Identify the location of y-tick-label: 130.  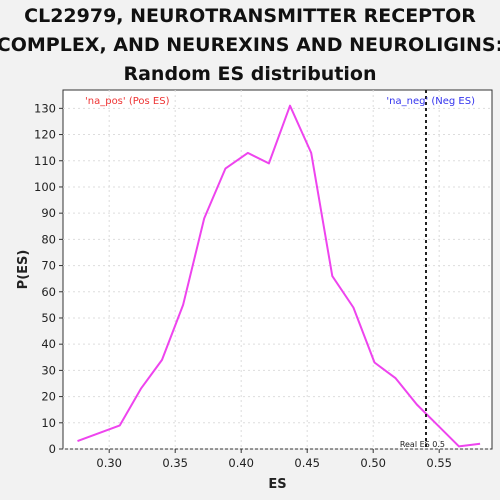
(45, 108).